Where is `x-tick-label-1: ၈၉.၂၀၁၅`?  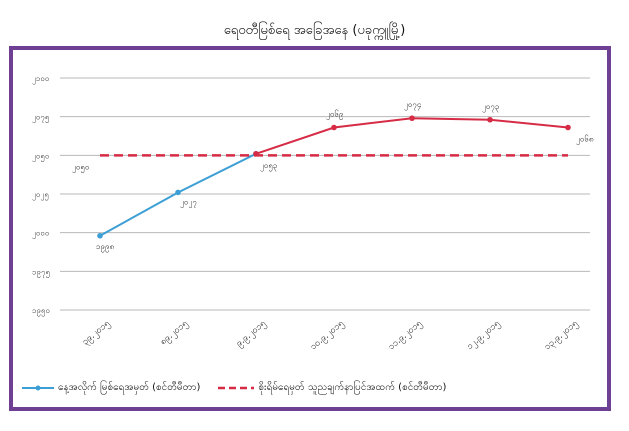 x-tick-label-1: ၈၉.၂၀၁၅ is located at coordinates (174, 333).